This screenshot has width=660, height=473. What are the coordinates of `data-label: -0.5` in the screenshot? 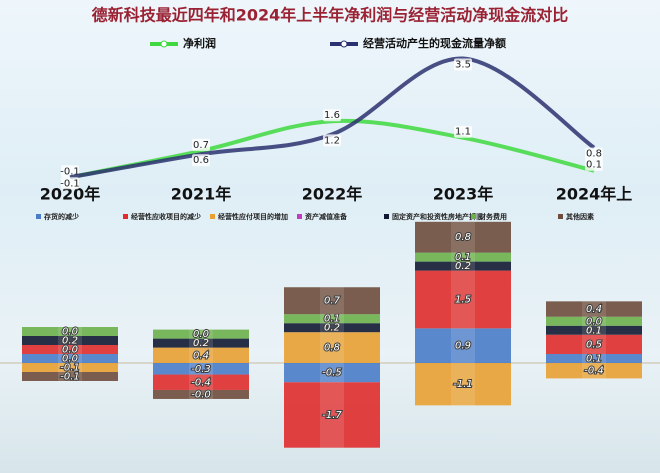 It's located at (332, 373).